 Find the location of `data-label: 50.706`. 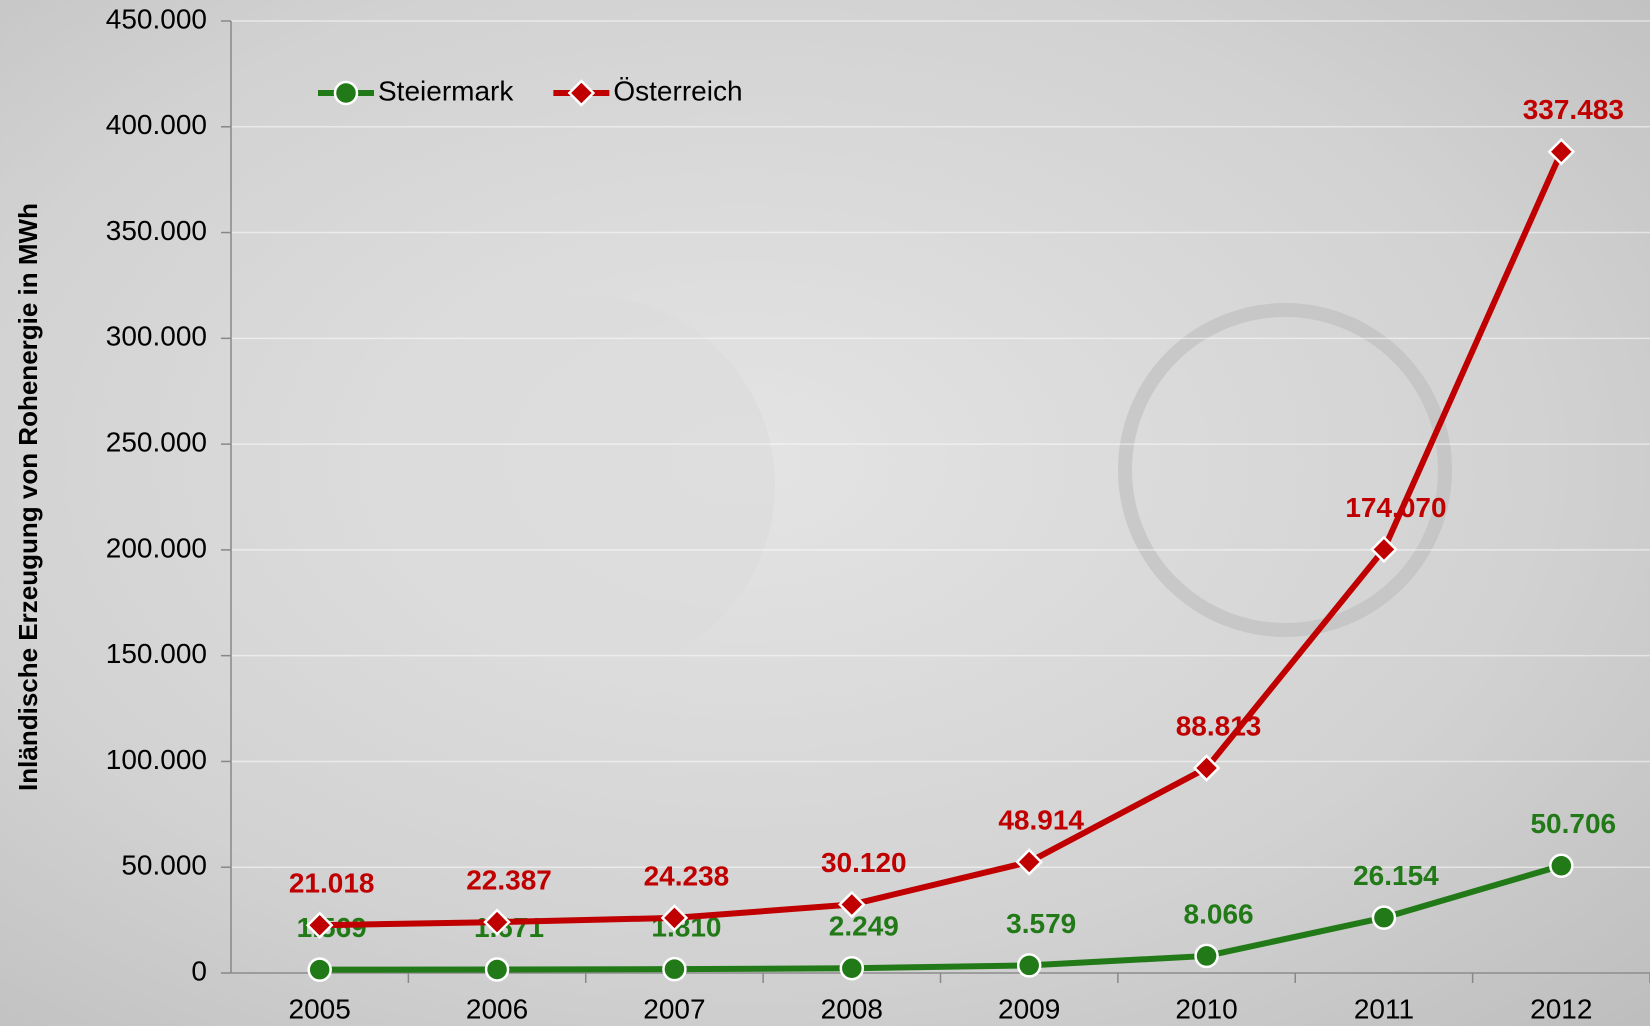

data-label: 50.706 is located at coordinates (1573, 823).